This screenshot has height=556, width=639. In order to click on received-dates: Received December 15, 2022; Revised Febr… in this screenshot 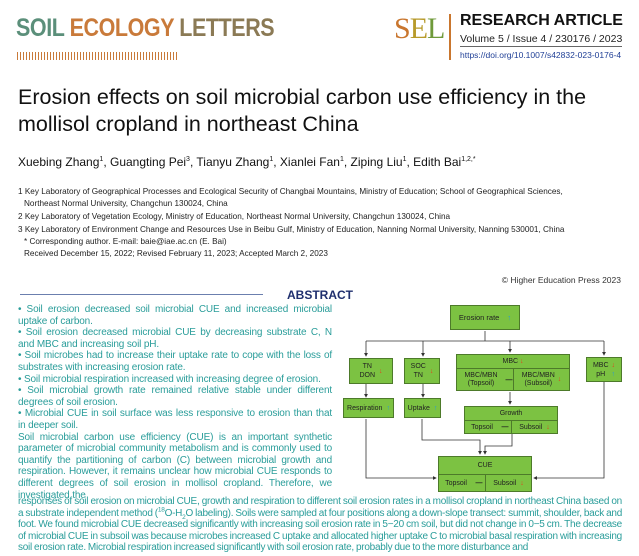, I will do `click(176, 253)`.